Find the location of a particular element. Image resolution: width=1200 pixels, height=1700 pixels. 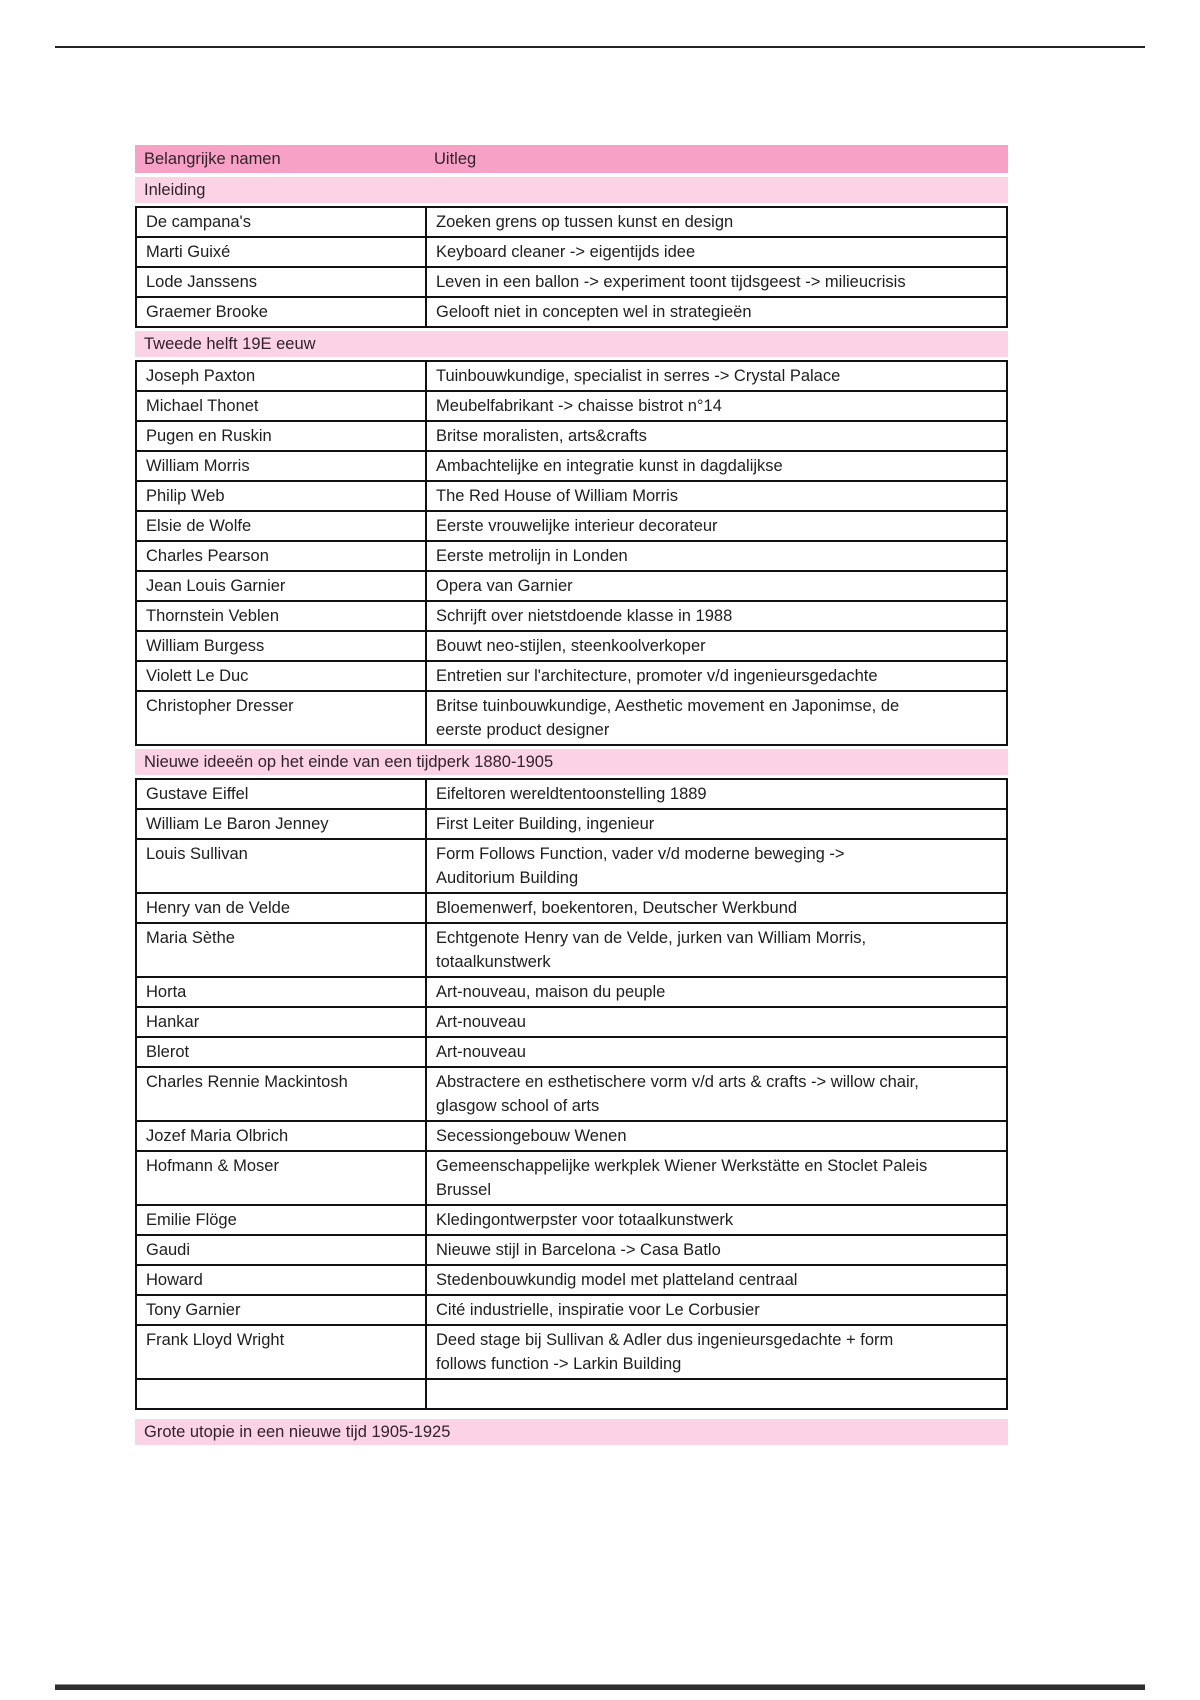

name-cell is located at coordinates (282, 1394).